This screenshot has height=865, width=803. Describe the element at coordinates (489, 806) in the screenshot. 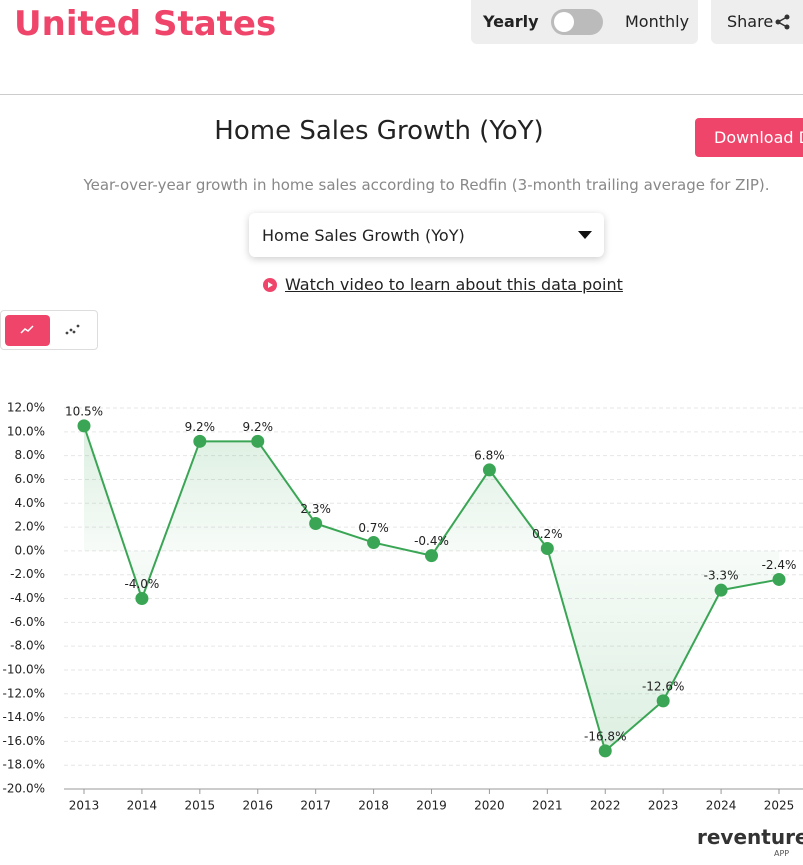

I see `x-tick-label: 2020` at that location.